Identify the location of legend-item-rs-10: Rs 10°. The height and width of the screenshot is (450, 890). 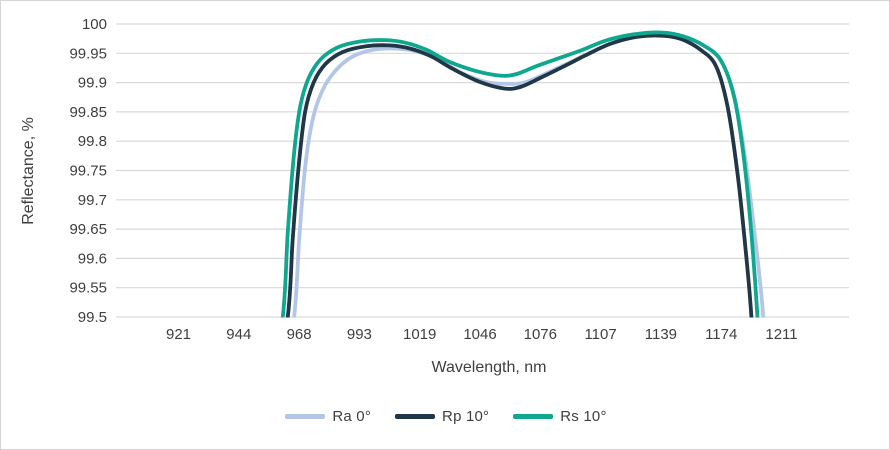
(559, 416).